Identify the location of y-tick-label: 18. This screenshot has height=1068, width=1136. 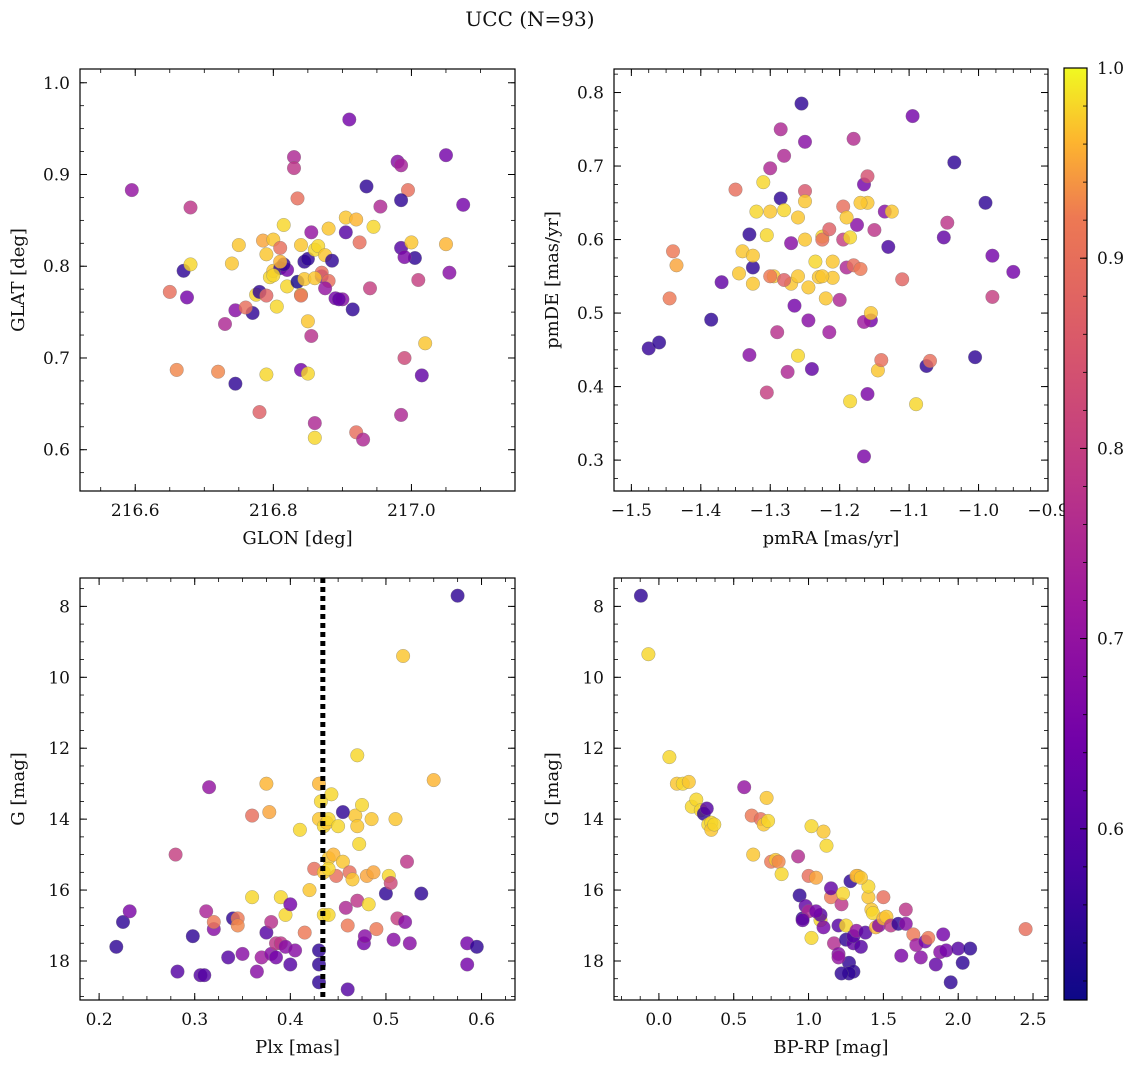
(593, 962).